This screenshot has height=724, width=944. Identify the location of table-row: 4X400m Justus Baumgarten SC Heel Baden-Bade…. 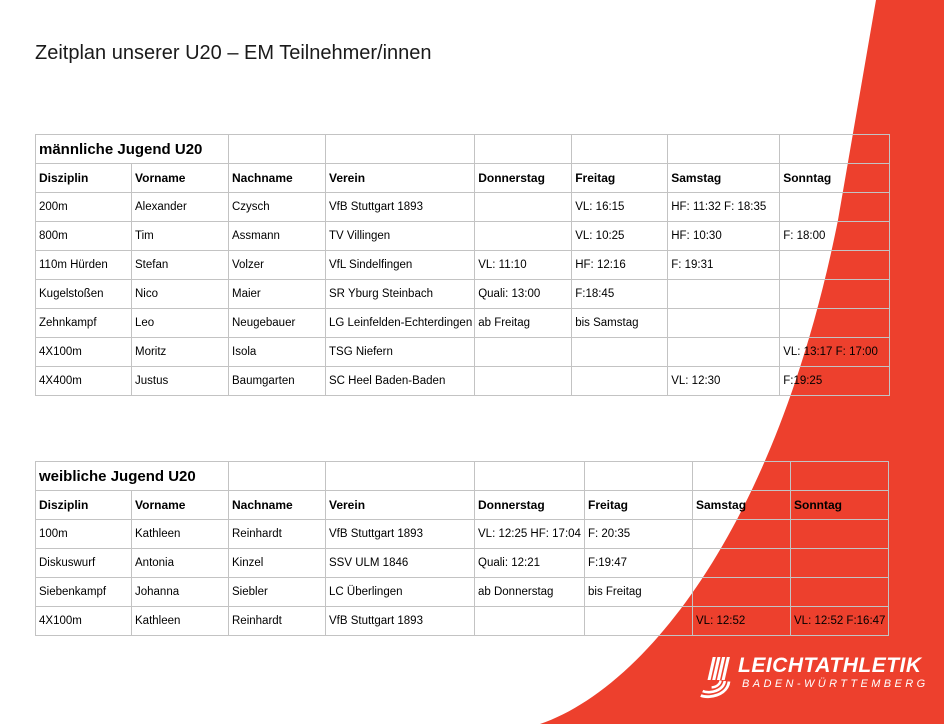
(463, 381).